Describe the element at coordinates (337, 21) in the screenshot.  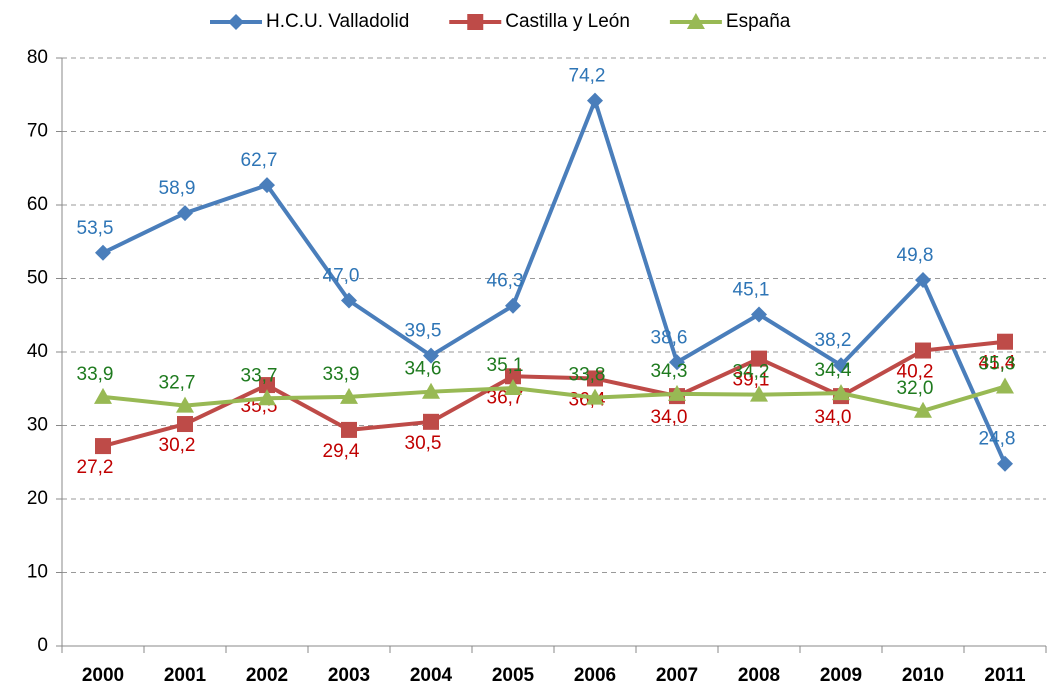
I see `legend-label: H.C.U. Valladolid` at that location.